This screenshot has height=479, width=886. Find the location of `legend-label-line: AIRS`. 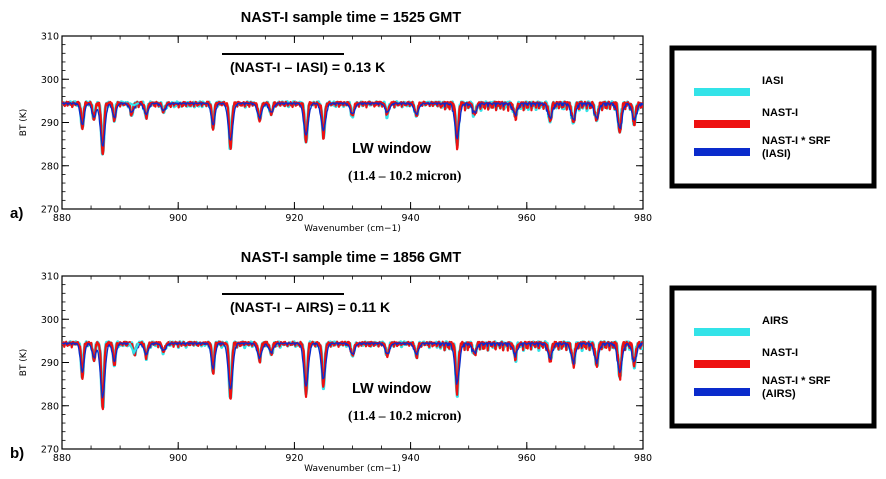

legend-label-line: AIRS is located at coordinates (775, 321).